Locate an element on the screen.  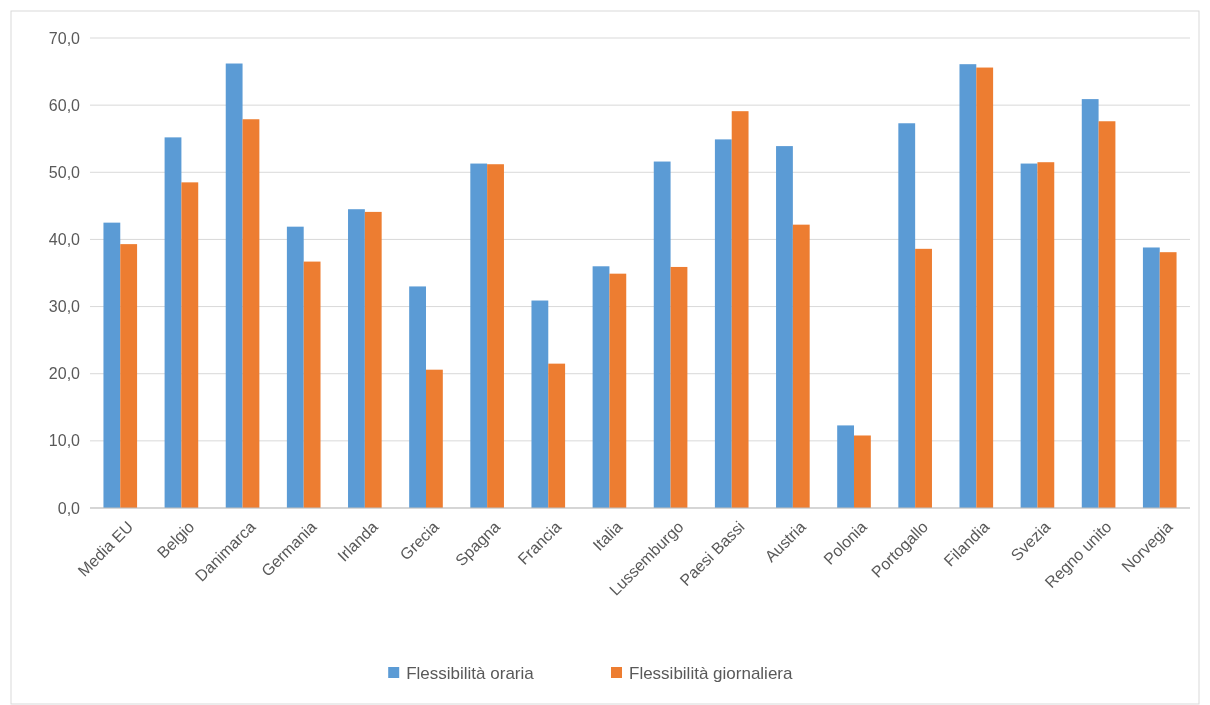
y-tick-label: 50,0 is located at coordinates (64, 172).